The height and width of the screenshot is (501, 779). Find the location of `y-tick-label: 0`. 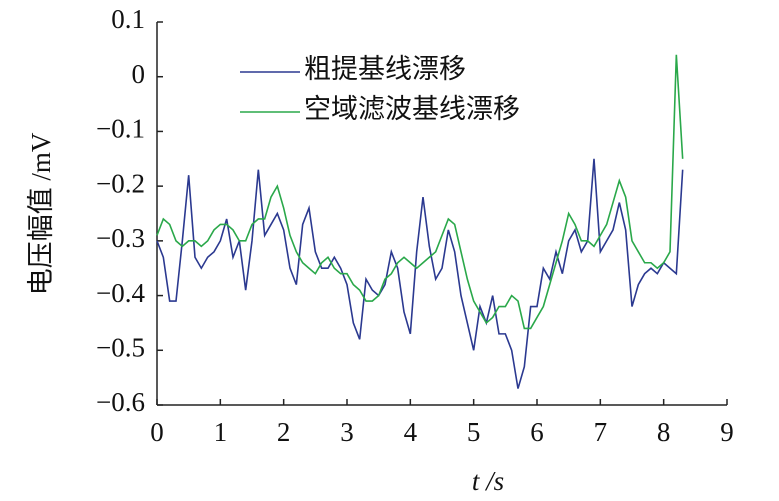

y-tick-label: 0 is located at coordinates (139, 74).